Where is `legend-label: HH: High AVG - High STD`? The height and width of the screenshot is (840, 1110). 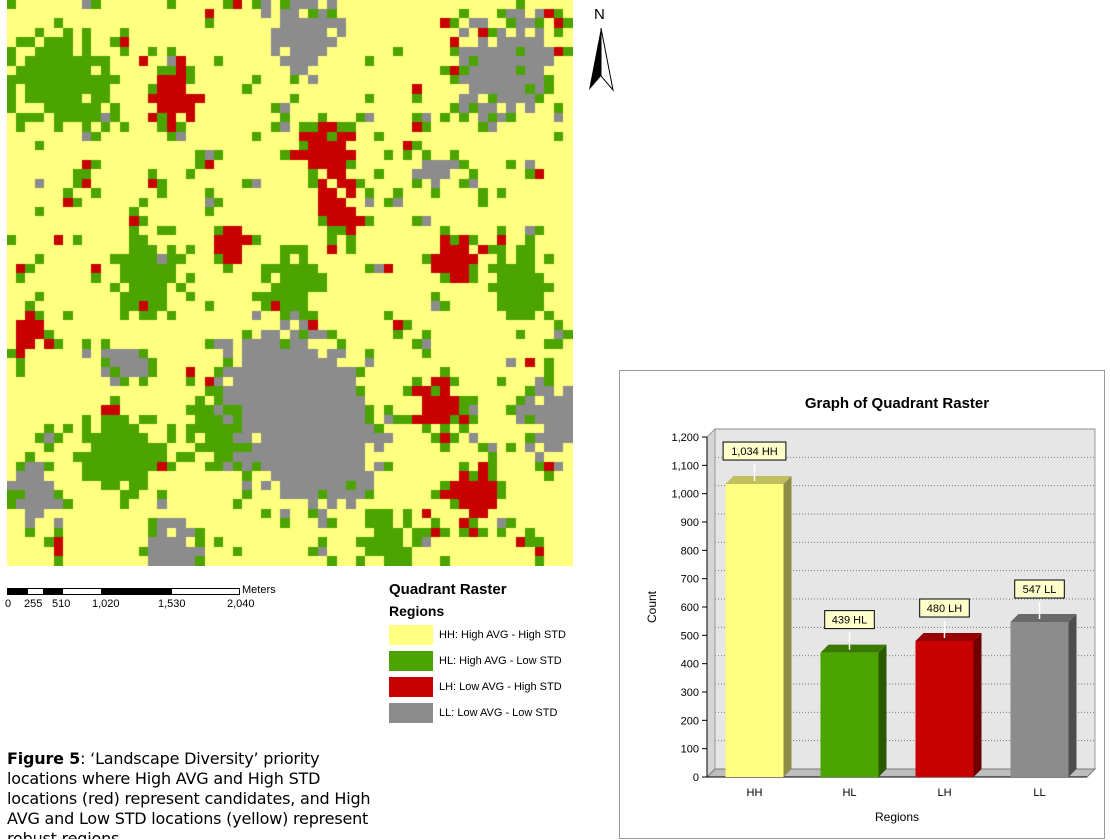 legend-label: HH: High AVG - High STD is located at coordinates (502, 635).